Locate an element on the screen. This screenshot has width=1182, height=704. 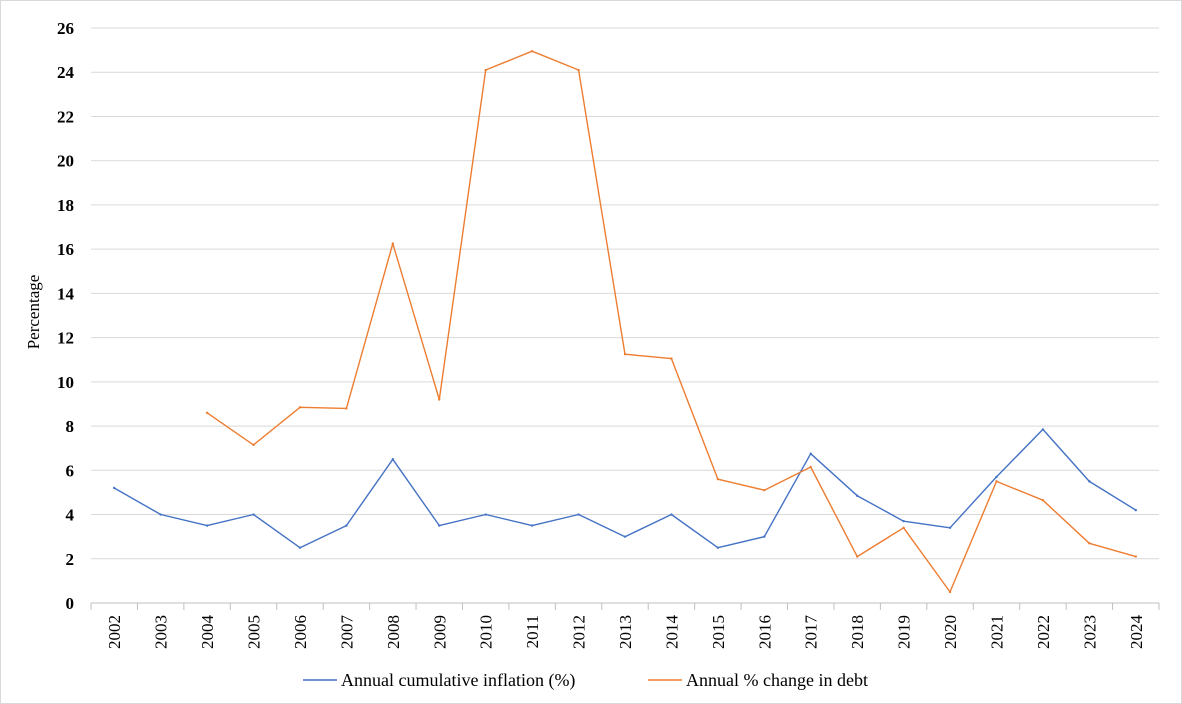
y-tick-label: 12 is located at coordinates (65, 338).